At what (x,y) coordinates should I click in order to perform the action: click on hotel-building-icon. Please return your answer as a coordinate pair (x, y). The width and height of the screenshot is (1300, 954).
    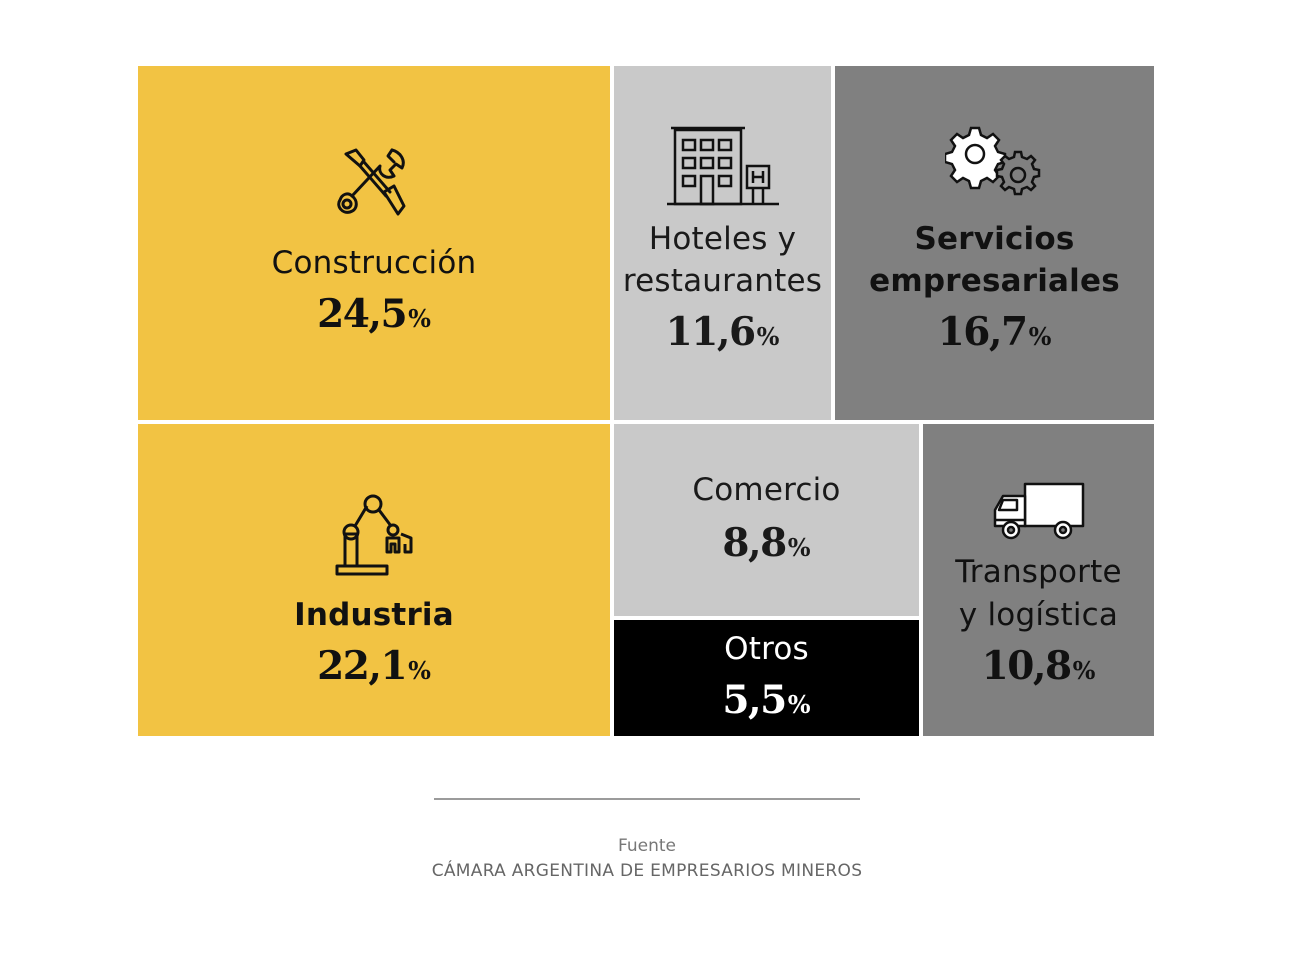
    Looking at the image, I should click on (722, 166).